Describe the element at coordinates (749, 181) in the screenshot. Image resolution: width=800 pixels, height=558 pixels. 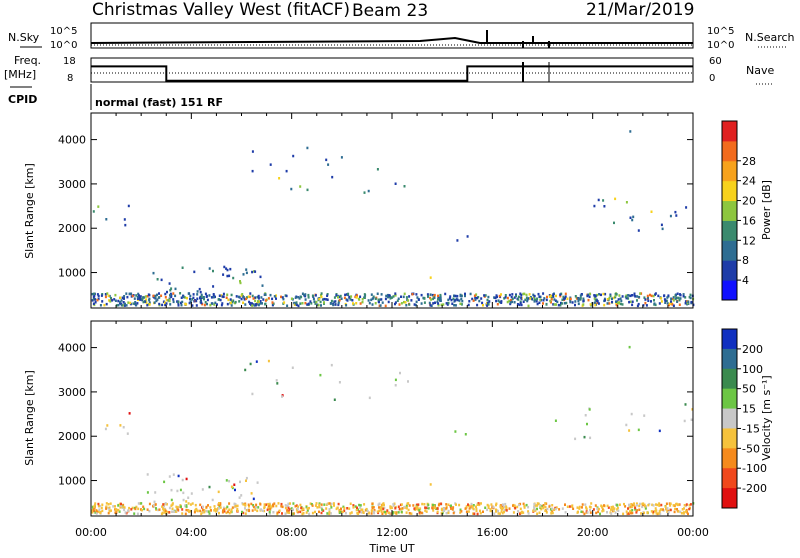
I see `colorbar-tick-label: 24` at that location.